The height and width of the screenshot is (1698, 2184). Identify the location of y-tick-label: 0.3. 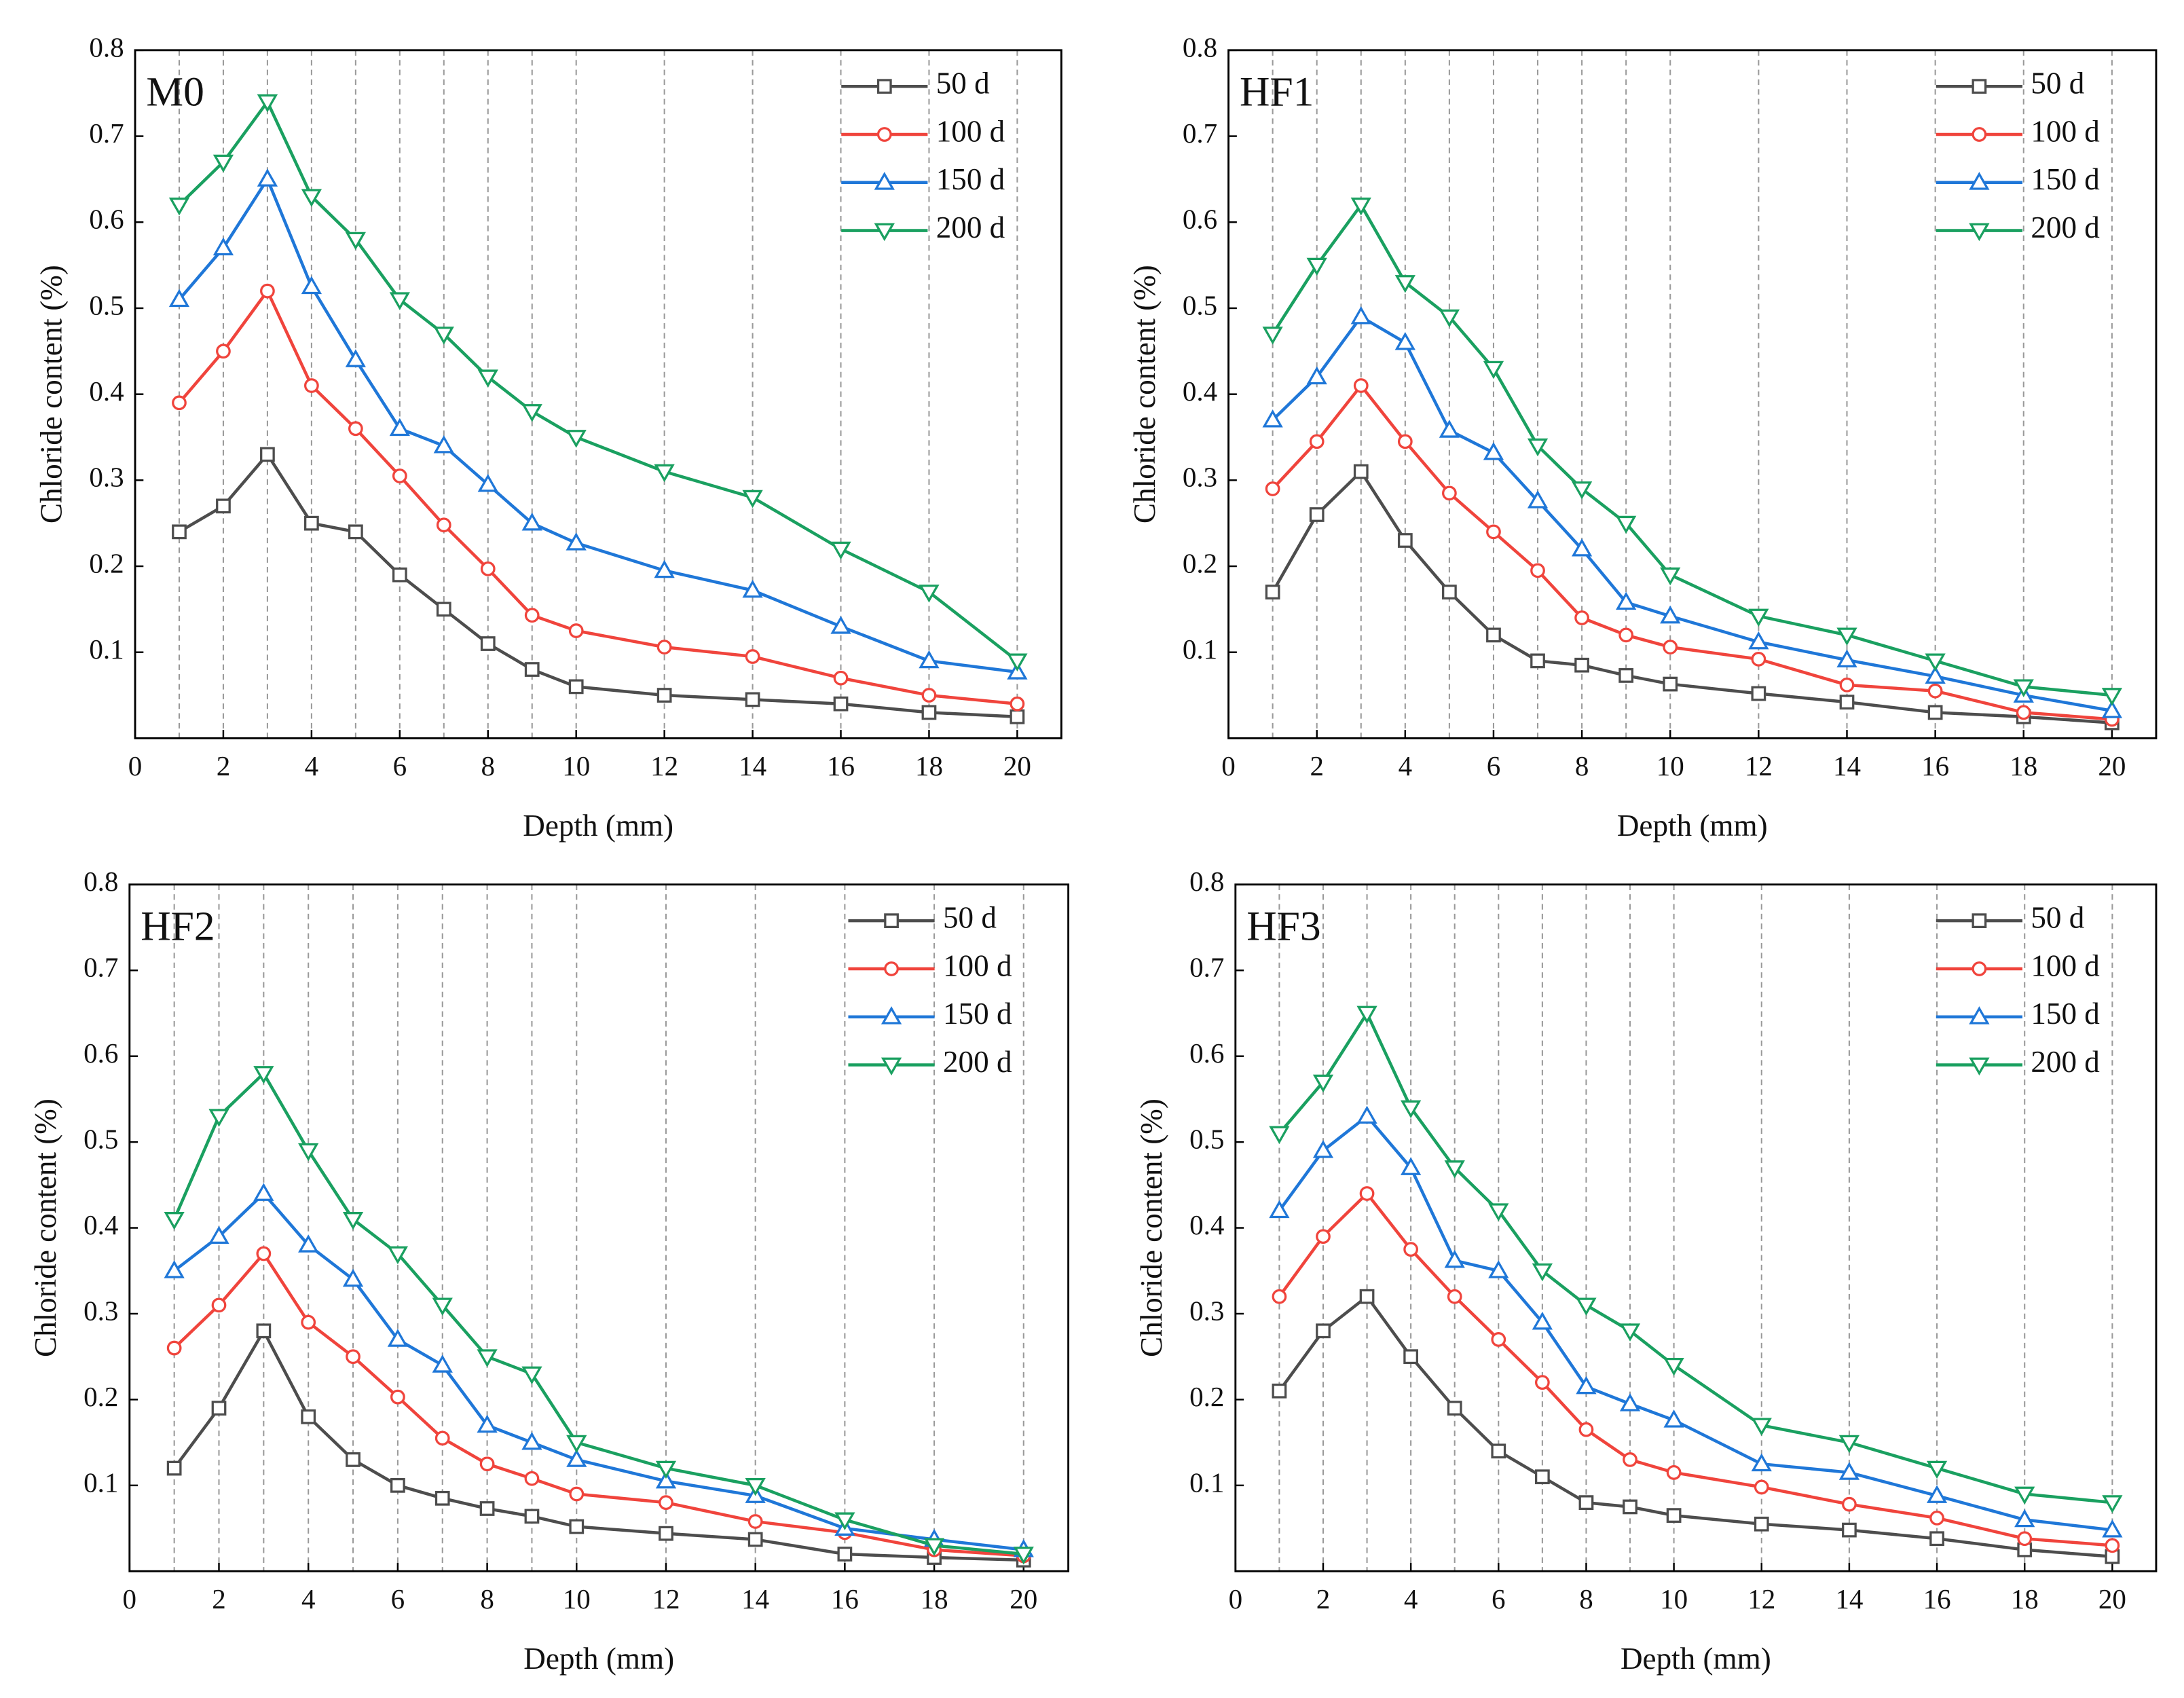
(101, 1310).